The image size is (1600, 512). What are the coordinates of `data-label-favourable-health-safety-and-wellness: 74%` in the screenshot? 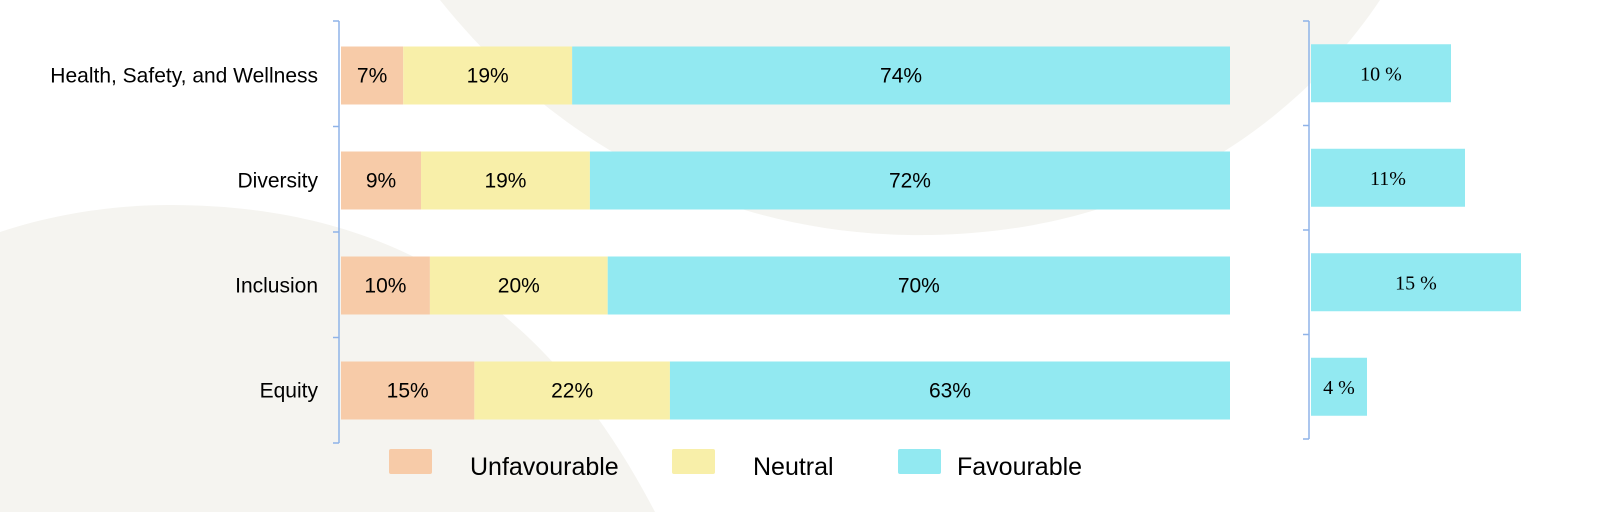 It's located at (901, 76).